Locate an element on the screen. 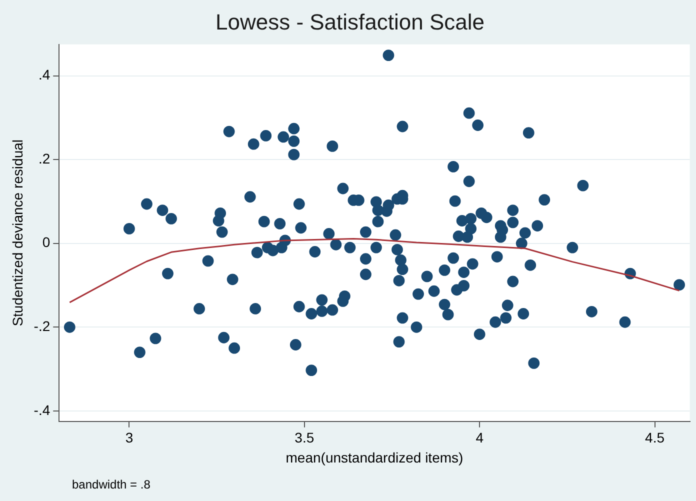  chart-title: Lowess - Satisfaction Scale is located at coordinates (350, 21).